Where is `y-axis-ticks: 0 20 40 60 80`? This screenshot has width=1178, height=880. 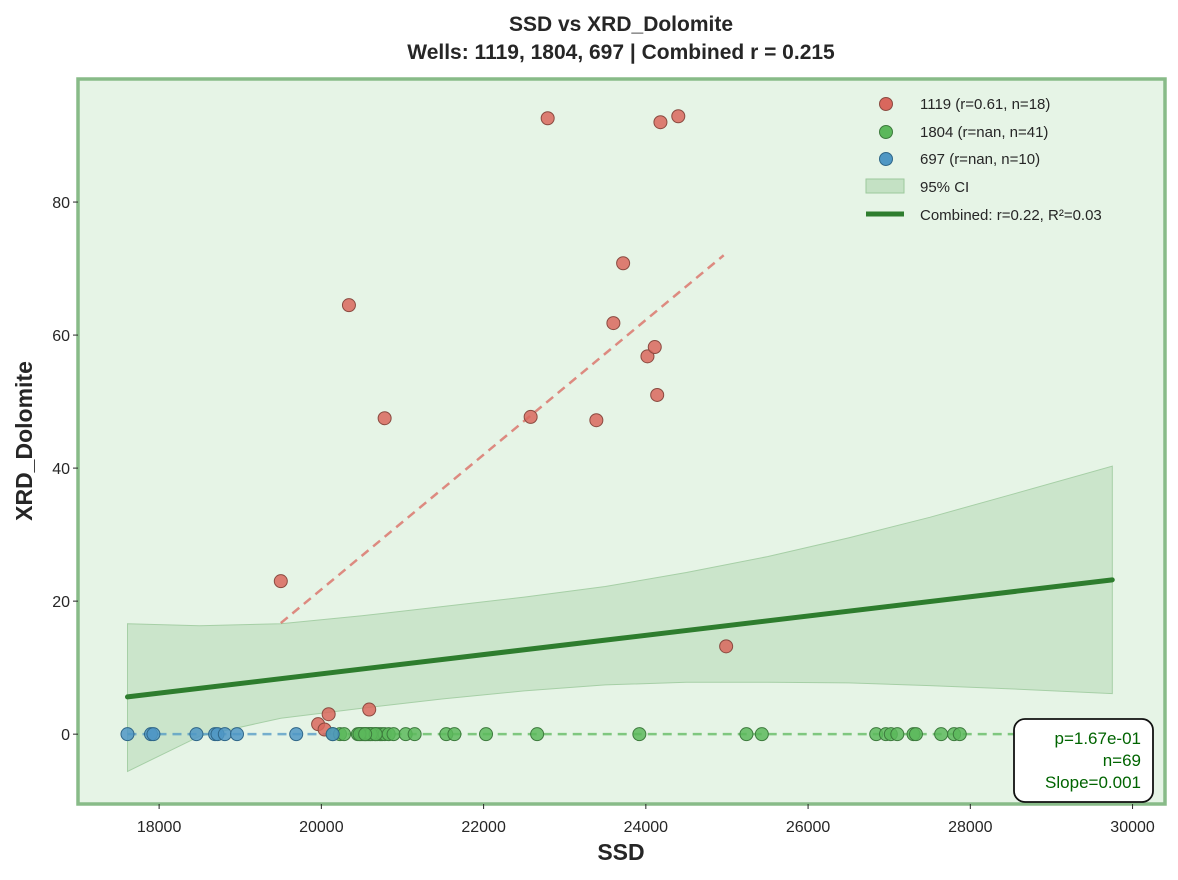 y-axis-ticks: 0 20 40 60 80 is located at coordinates (65, 469).